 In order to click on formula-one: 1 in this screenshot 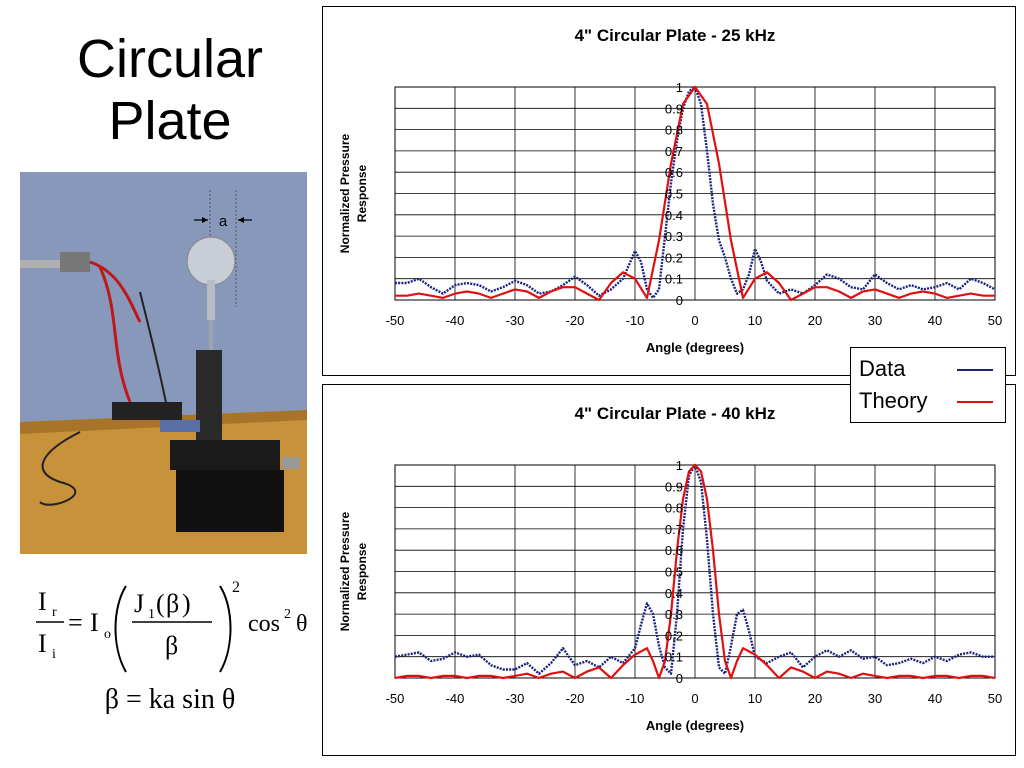, I will do `click(151, 614)`.